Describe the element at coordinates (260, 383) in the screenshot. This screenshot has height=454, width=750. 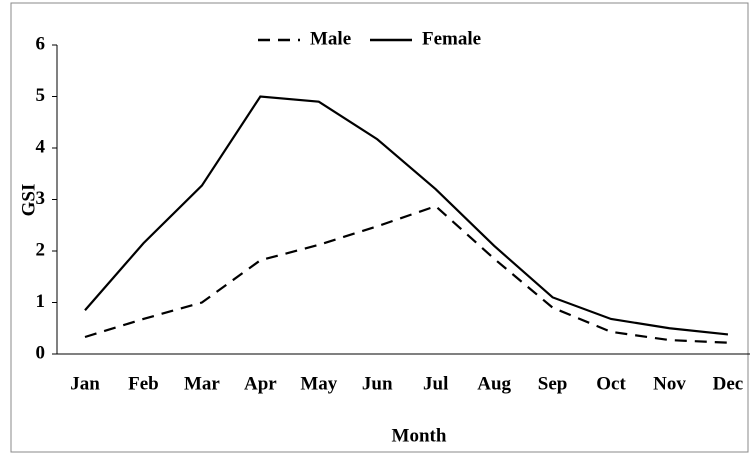
I see `x-tick-label: Apr` at that location.